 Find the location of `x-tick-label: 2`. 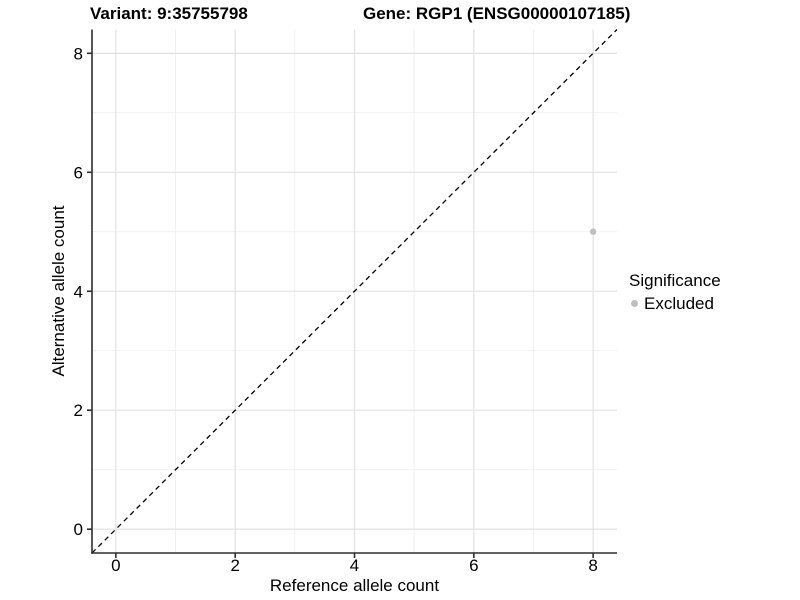

x-tick-label: 2 is located at coordinates (234, 565).